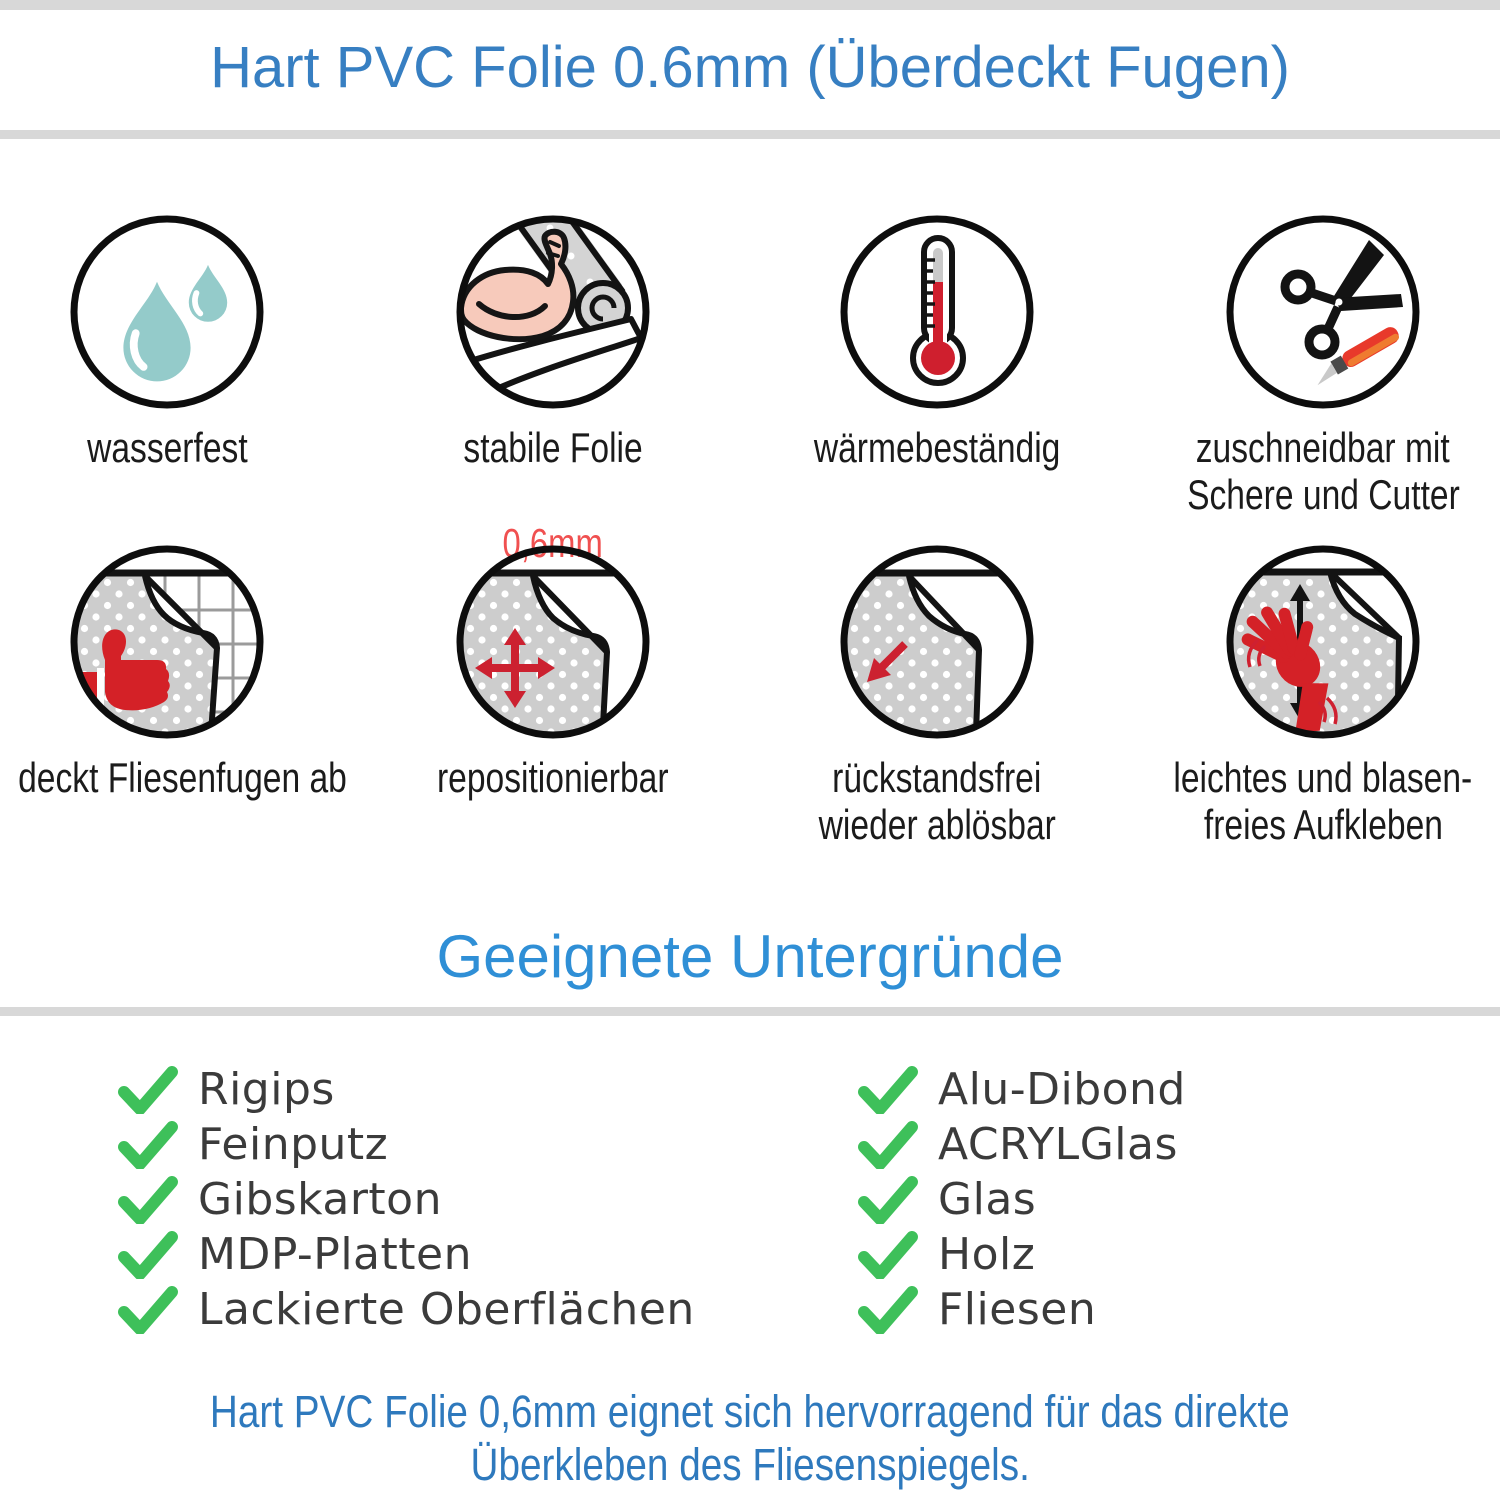  I want to click on water-drops-icon, so click(167, 312).